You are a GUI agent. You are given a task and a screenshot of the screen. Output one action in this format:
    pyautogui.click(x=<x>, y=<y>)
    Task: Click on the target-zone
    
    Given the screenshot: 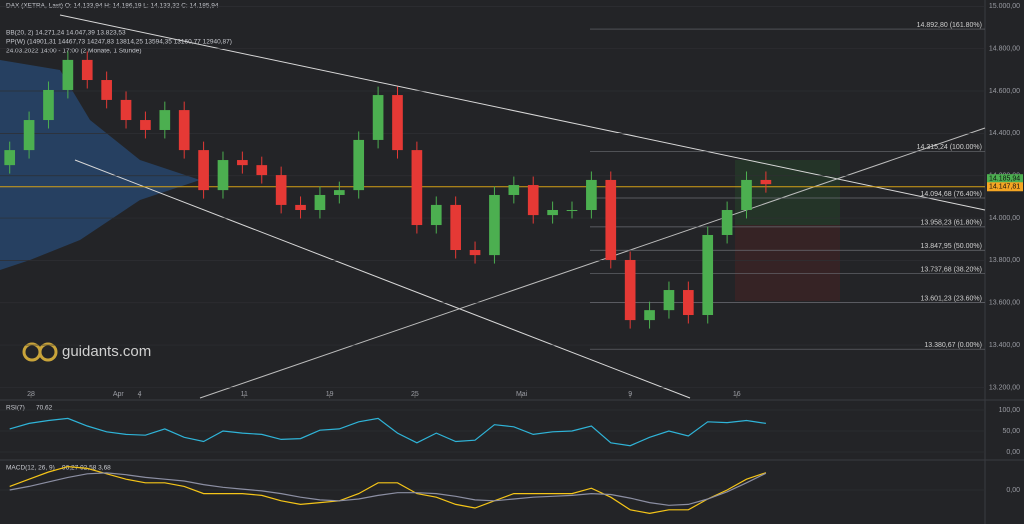 What is the action you would take?
    pyautogui.click(x=787, y=192)
    